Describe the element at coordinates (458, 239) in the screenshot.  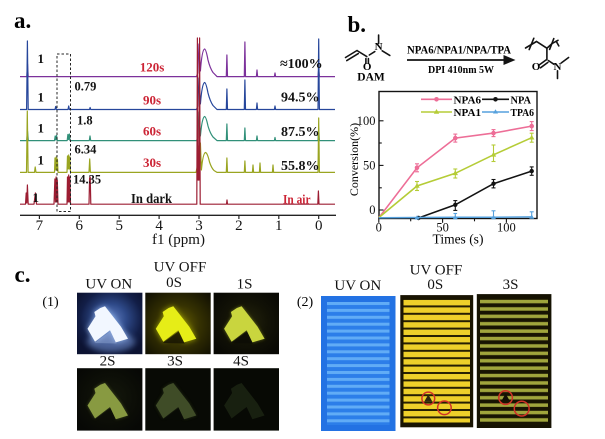
I see `svg-text: Times (s)` at that location.